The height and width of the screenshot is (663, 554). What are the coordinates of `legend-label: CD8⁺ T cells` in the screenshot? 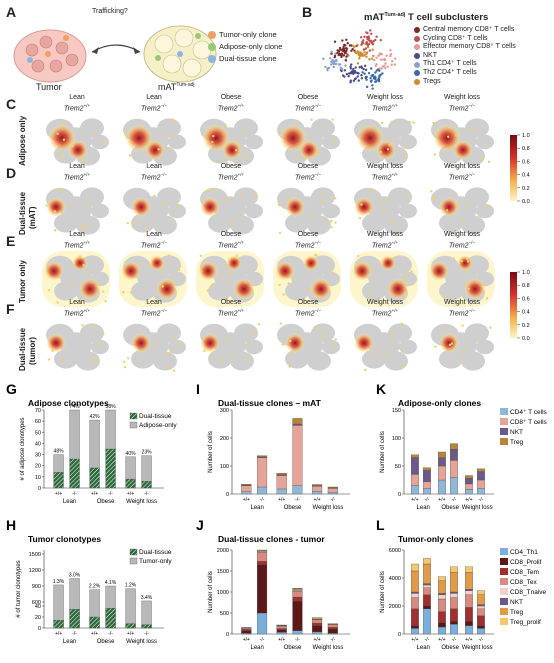 It's located at (529, 422).